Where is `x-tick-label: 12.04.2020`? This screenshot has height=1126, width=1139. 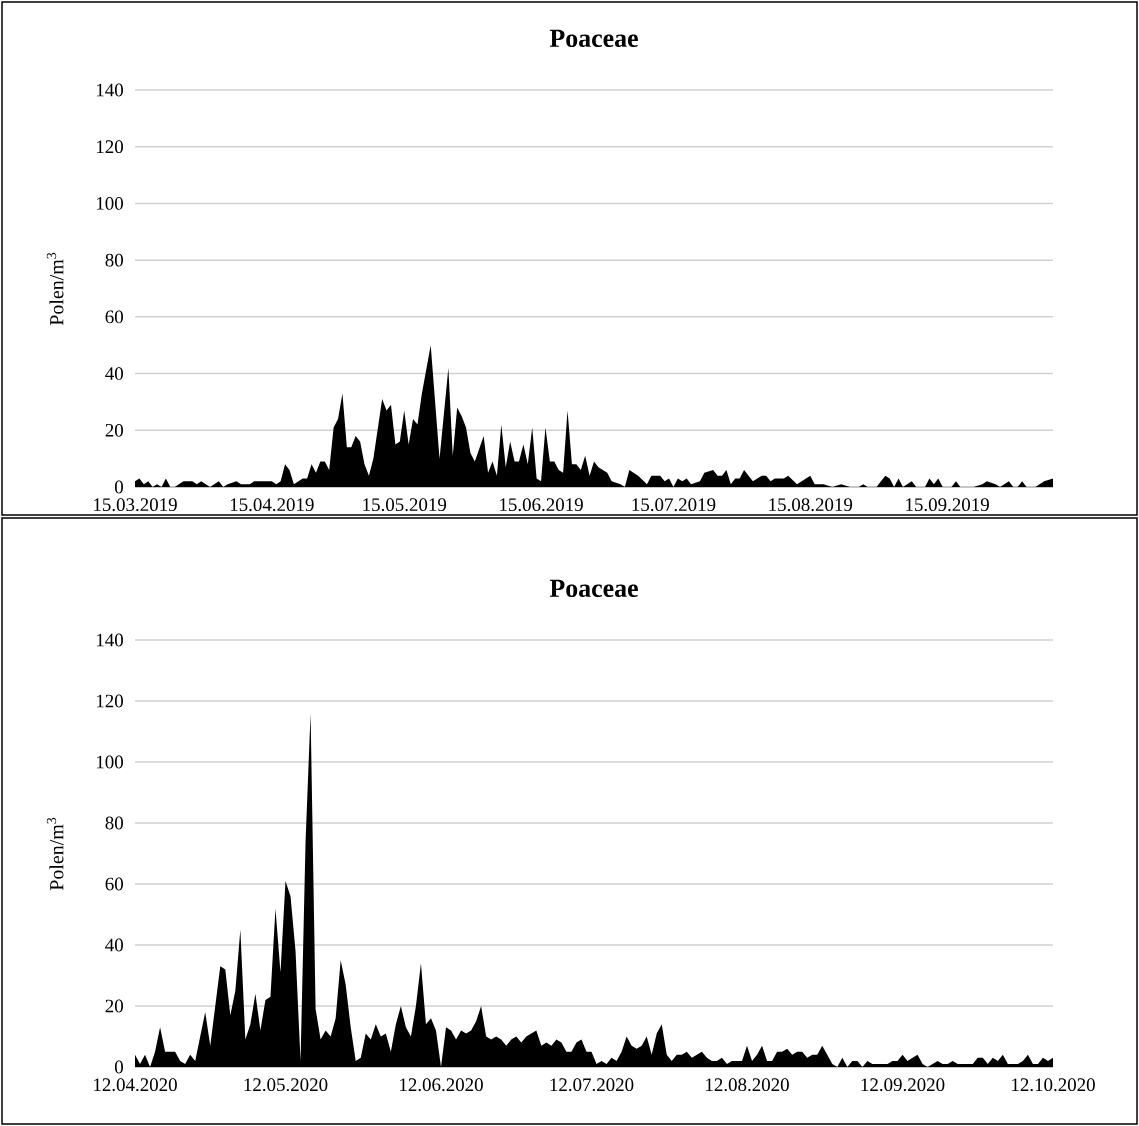 x-tick-label: 12.04.2020 is located at coordinates (135, 1085).